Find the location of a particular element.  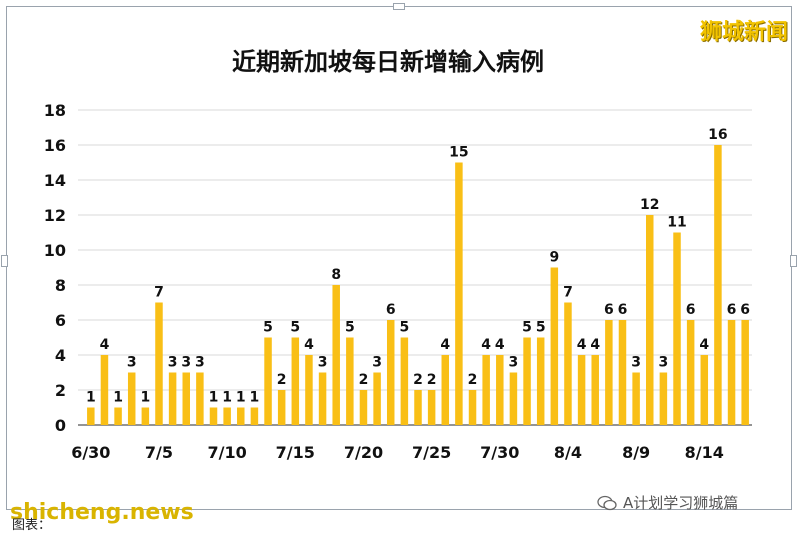

x-tick-label: 7/20 is located at coordinates (363, 452).